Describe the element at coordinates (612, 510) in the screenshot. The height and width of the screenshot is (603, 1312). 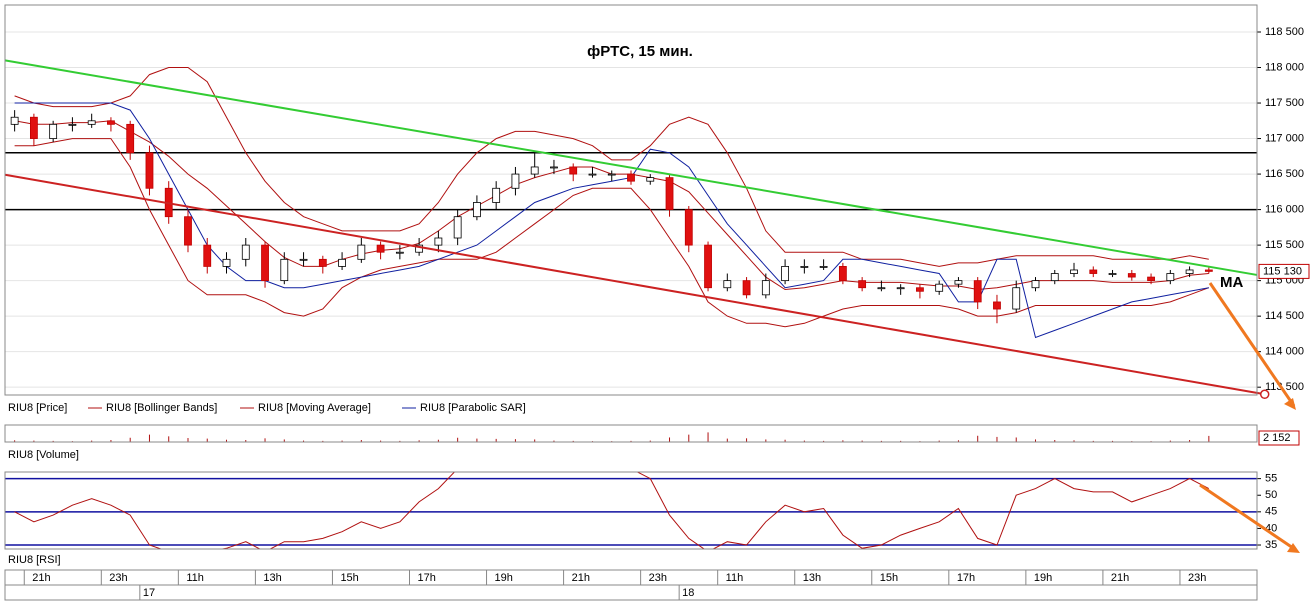
I see `rsi-line` at that location.